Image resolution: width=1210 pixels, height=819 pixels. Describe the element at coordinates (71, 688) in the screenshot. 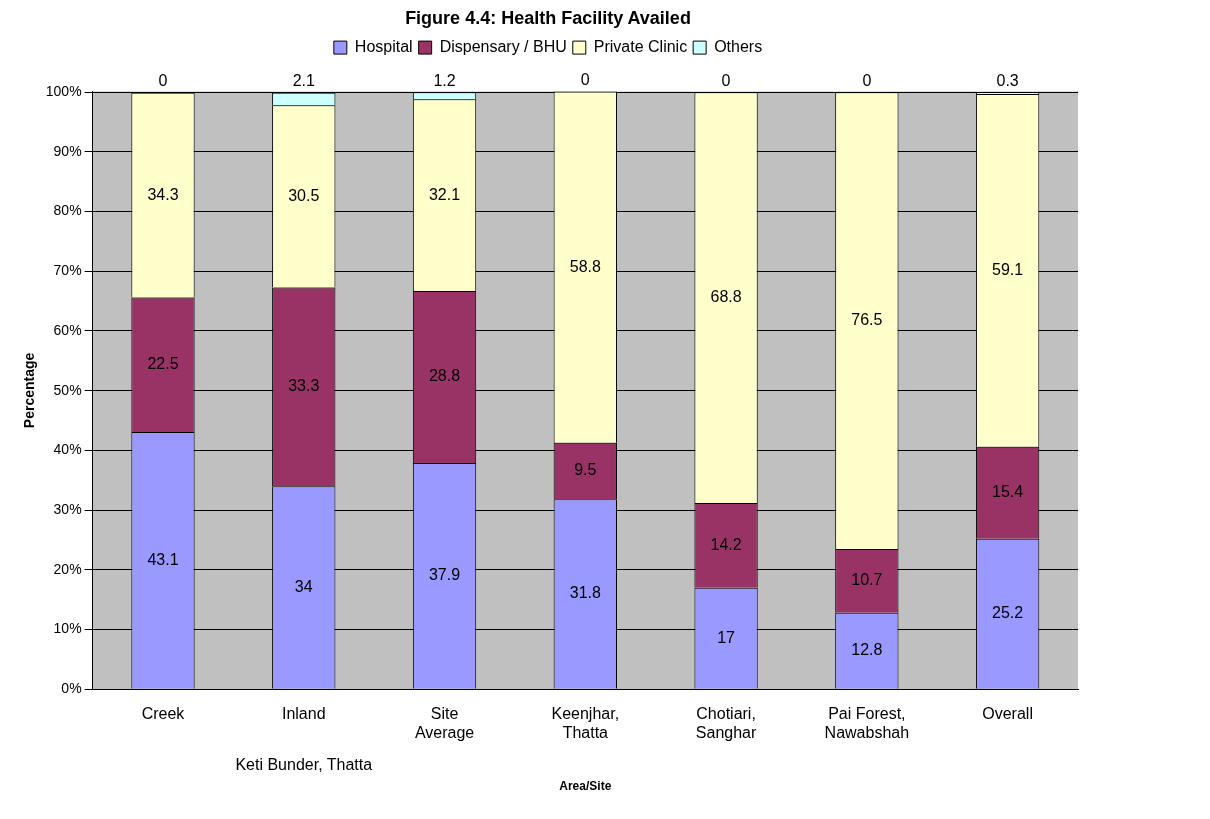

I see `y-tick-label: 0%` at that location.